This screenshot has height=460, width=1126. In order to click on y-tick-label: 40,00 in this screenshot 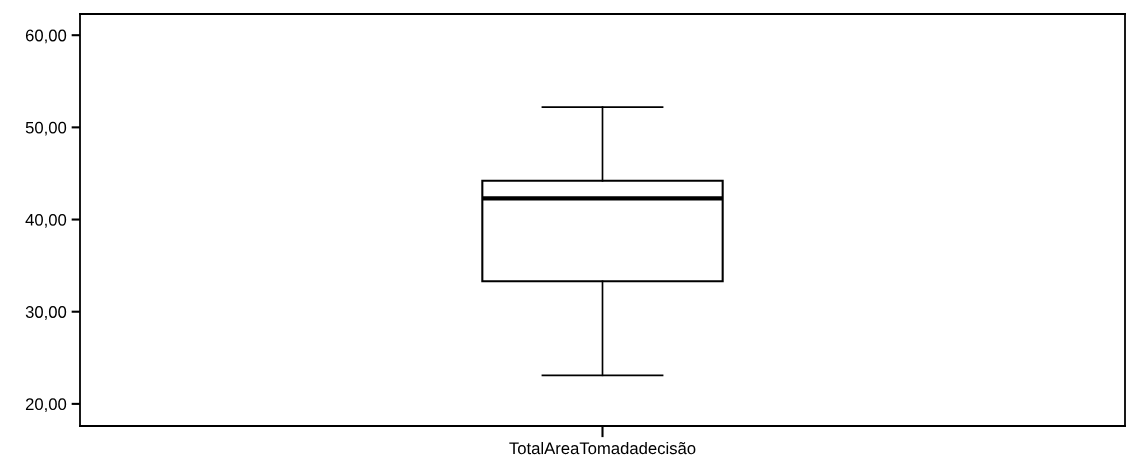, I will do `click(46, 220)`.